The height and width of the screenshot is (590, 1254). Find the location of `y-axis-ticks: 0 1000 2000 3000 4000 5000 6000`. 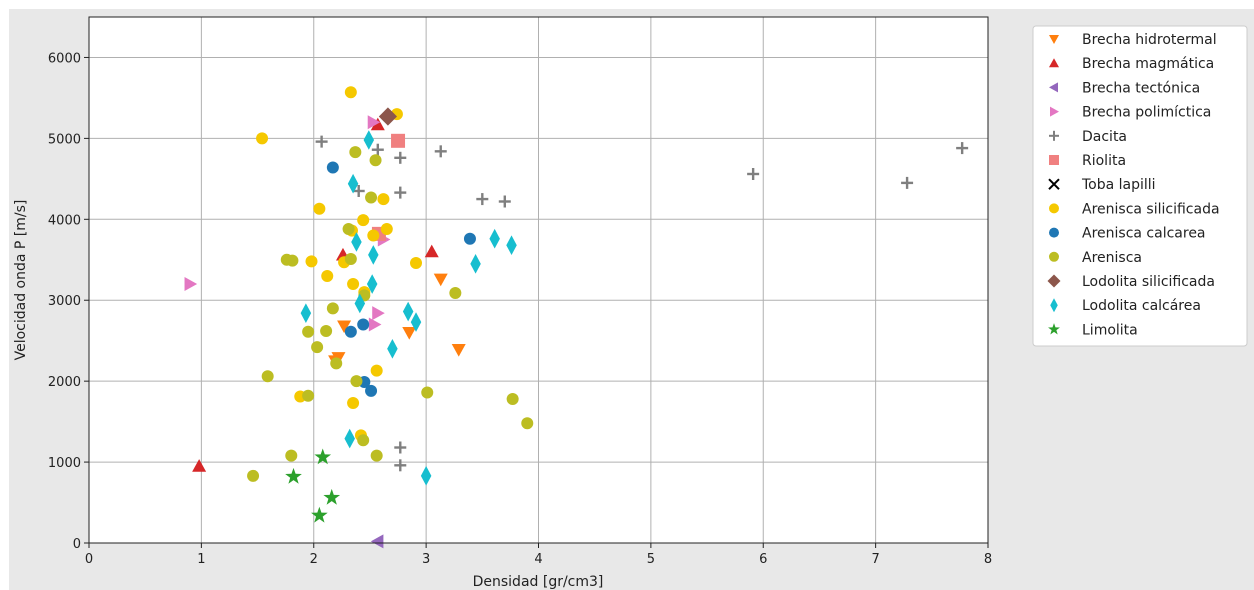

y-axis-ticks: 0 1000 2000 3000 4000 5000 6000 is located at coordinates (68, 301).